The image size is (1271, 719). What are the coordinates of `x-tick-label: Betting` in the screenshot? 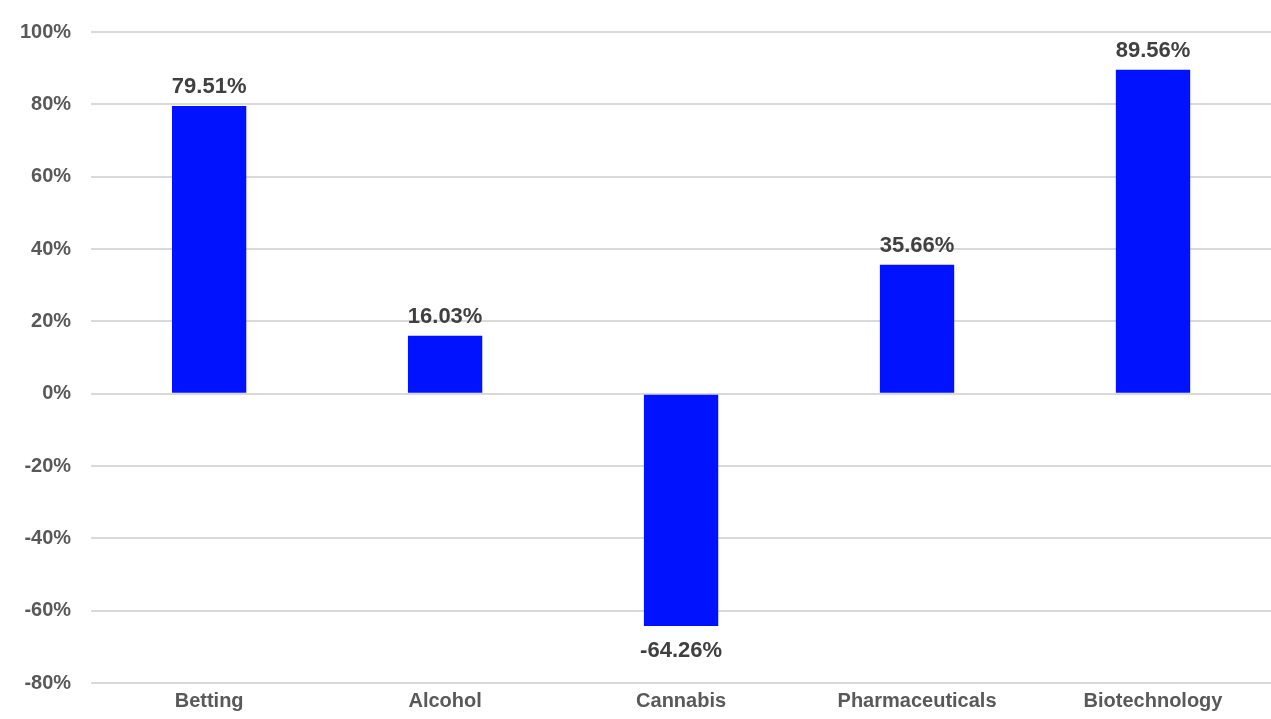 It's located at (209, 699).